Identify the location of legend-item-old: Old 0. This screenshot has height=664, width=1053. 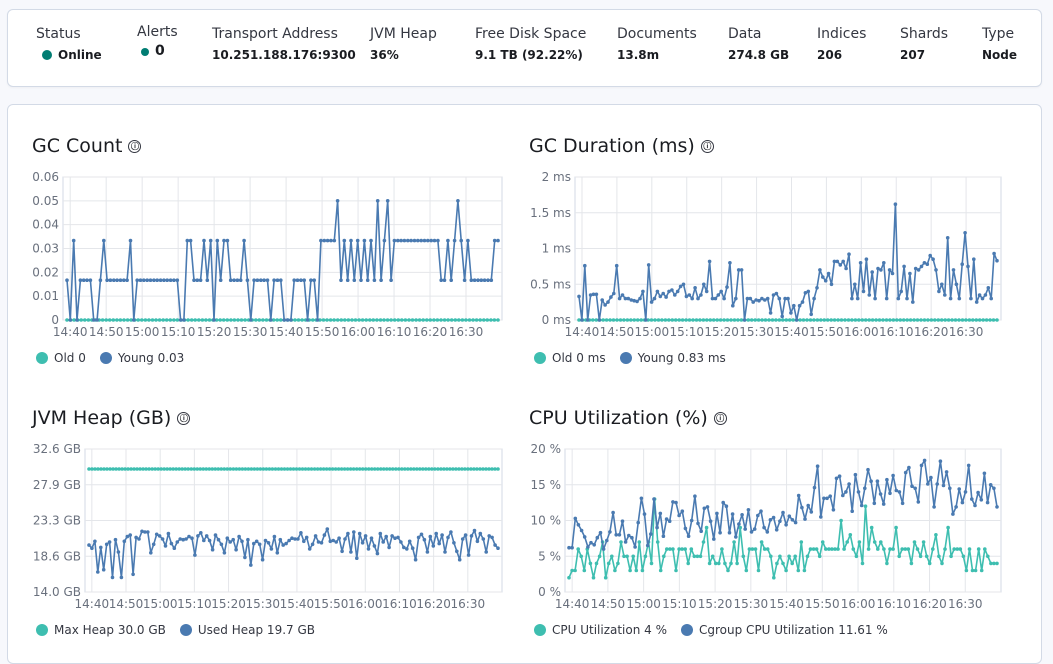
(61, 358).